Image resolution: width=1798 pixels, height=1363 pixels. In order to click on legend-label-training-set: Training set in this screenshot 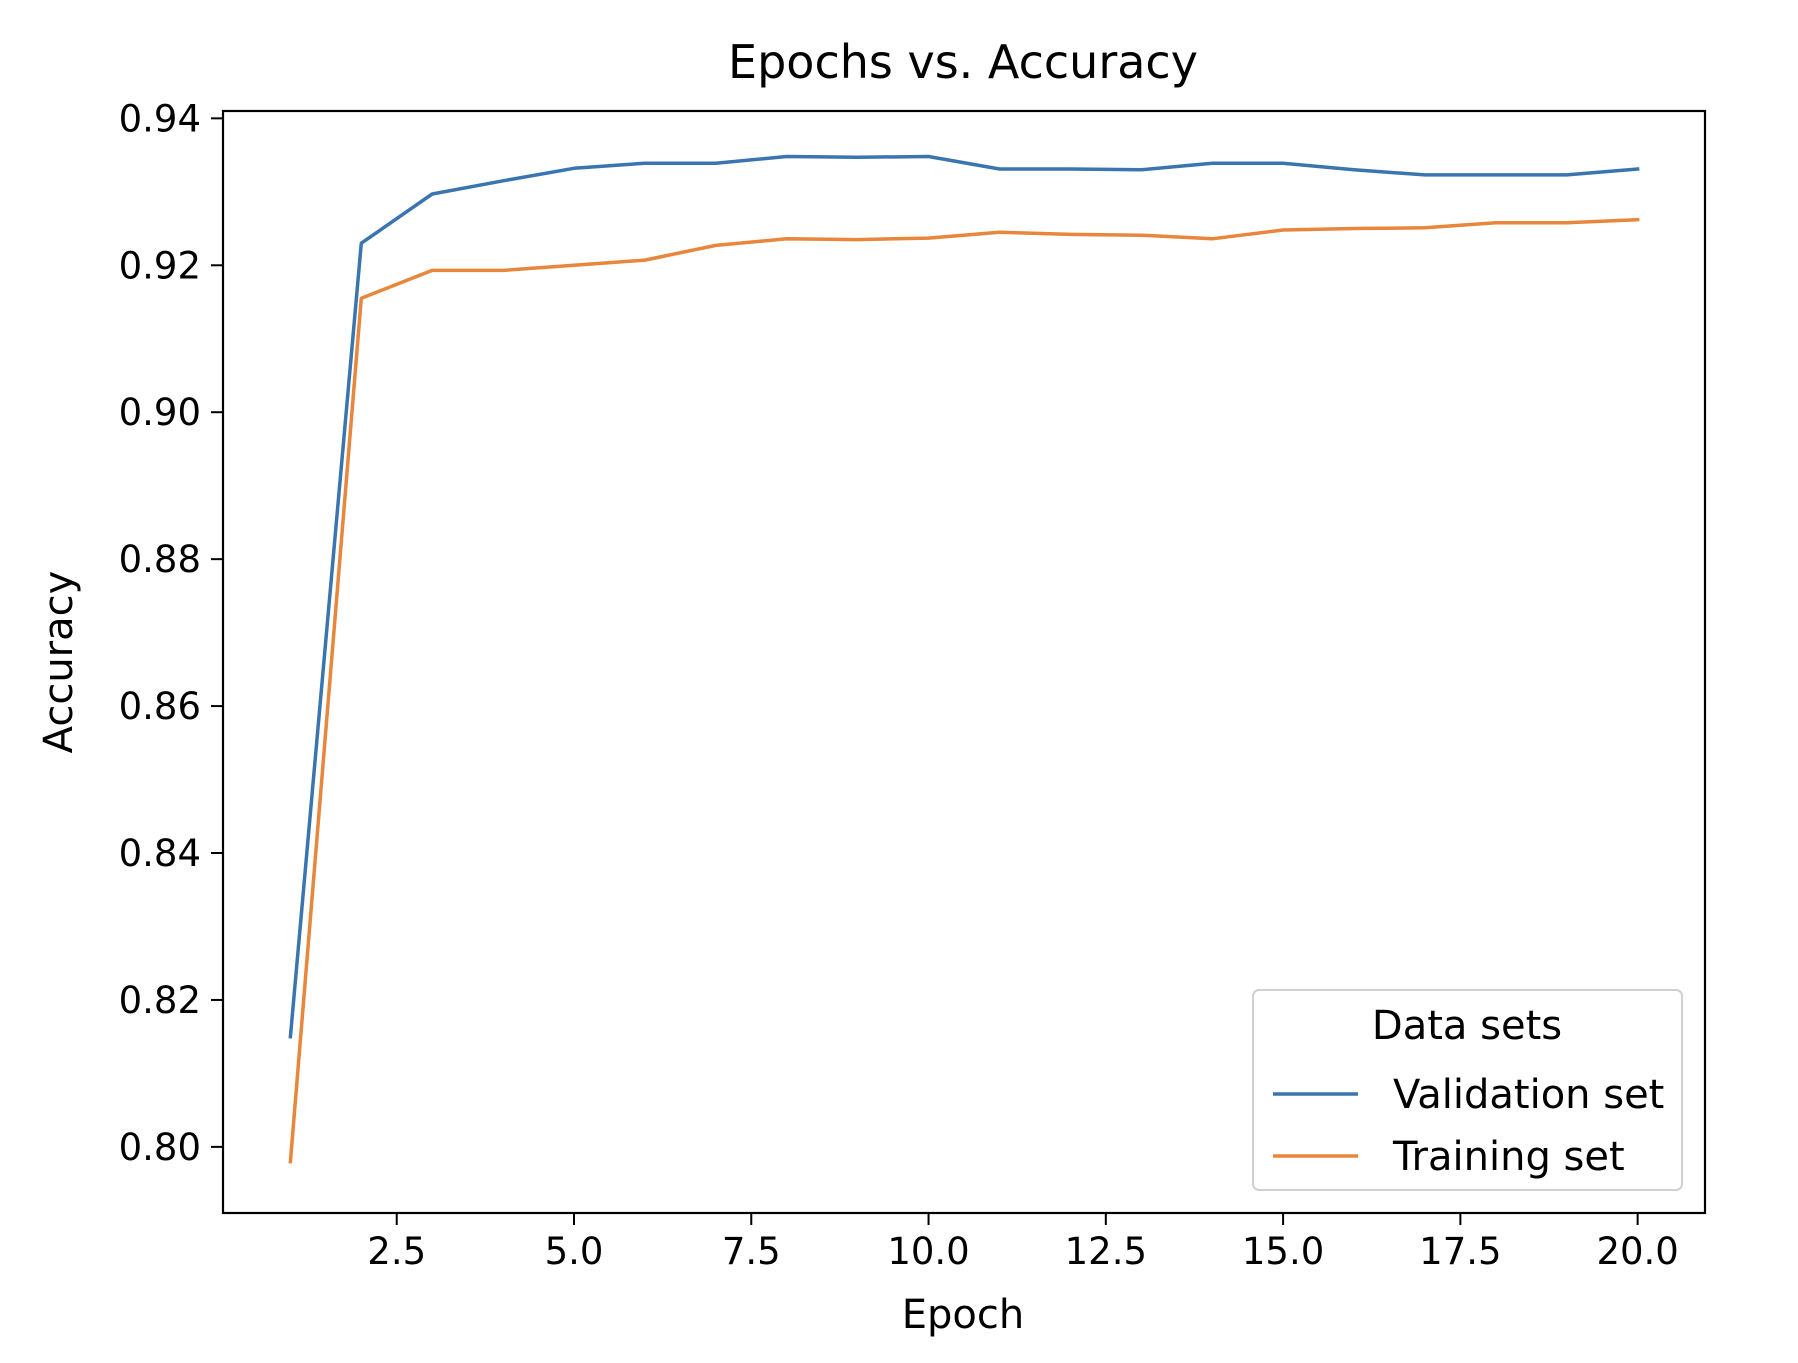, I will do `click(1508, 1157)`.